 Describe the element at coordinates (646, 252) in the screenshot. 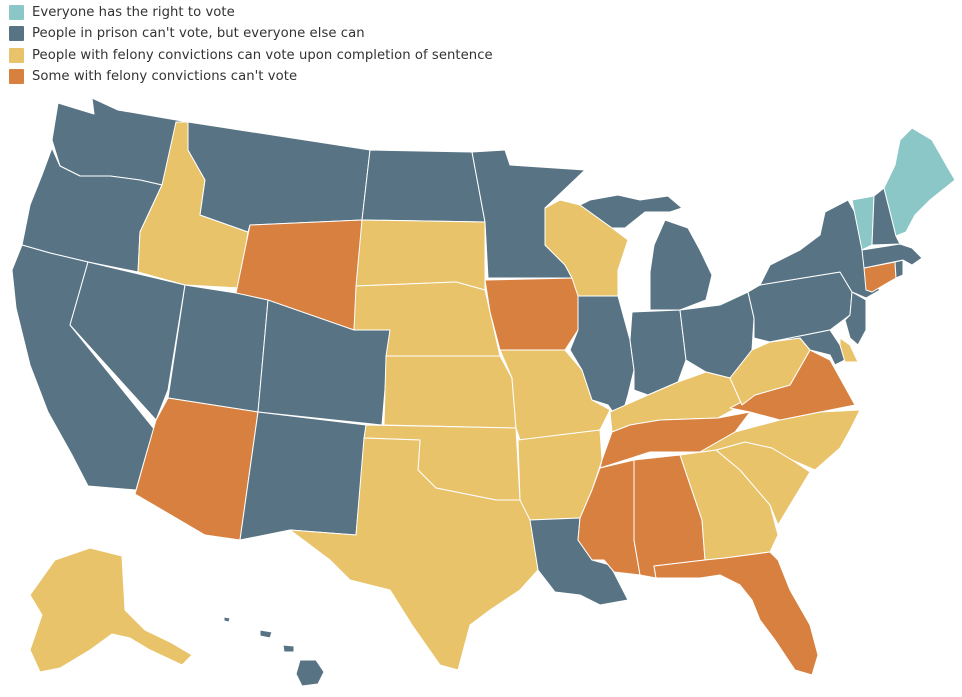

I see `state-mi` at that location.